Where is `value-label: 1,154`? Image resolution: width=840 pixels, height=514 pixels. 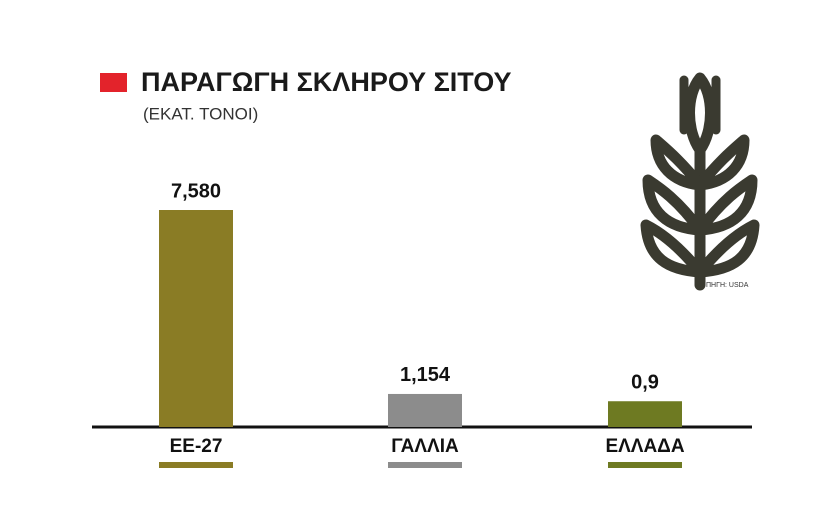
value-label: 1,154 is located at coordinates (425, 375).